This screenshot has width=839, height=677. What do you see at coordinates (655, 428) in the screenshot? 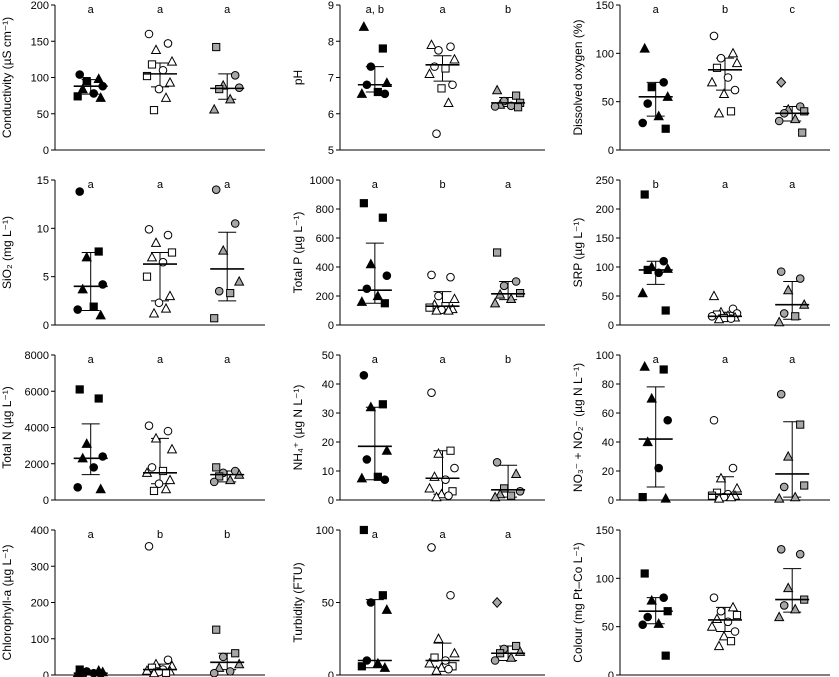
I see `group-1: a` at bounding box center [655, 428].